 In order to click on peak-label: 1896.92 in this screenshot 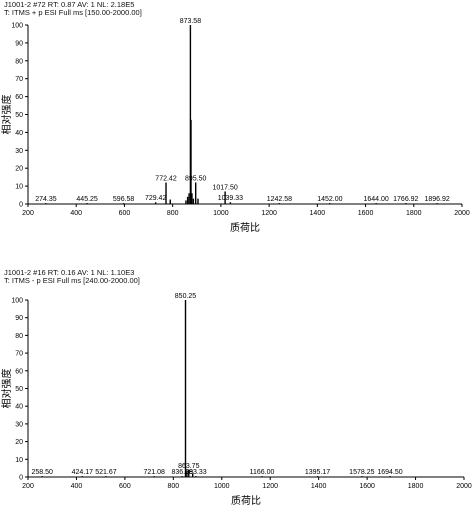, I will do `click(436, 199)`.